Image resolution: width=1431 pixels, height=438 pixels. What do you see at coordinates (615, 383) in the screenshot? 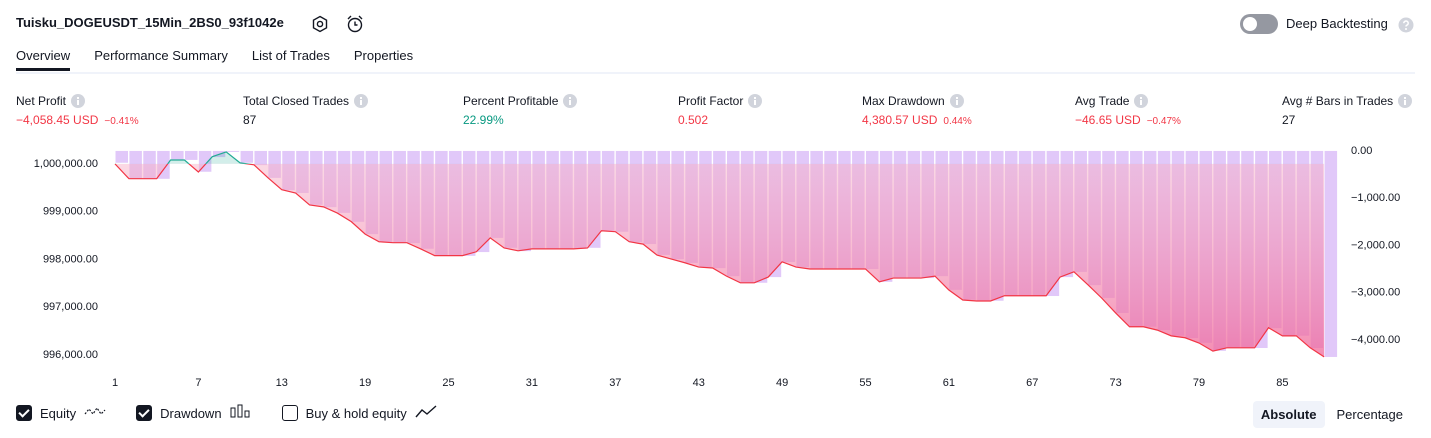
I see `x-tick-label: 37` at bounding box center [615, 383].